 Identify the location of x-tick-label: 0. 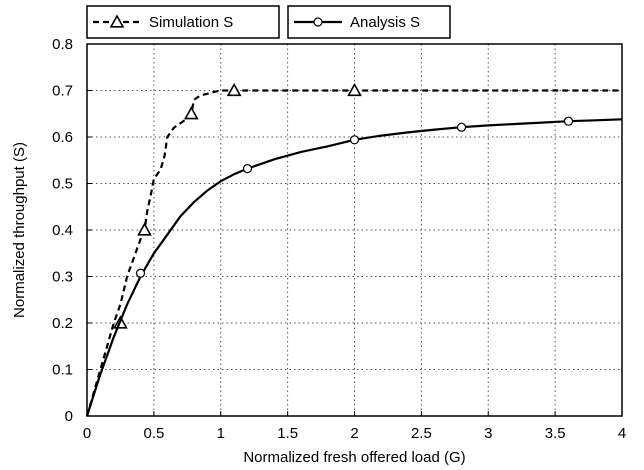
(87, 433).